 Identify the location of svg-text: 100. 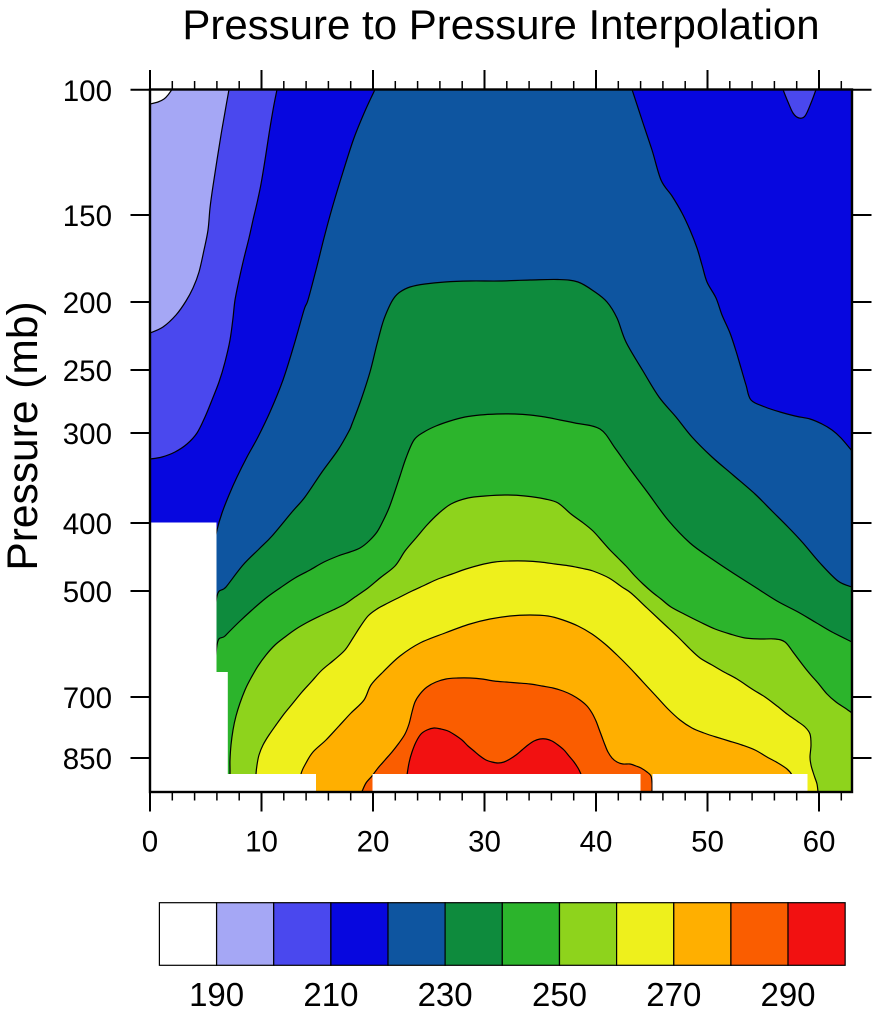
(87, 91).